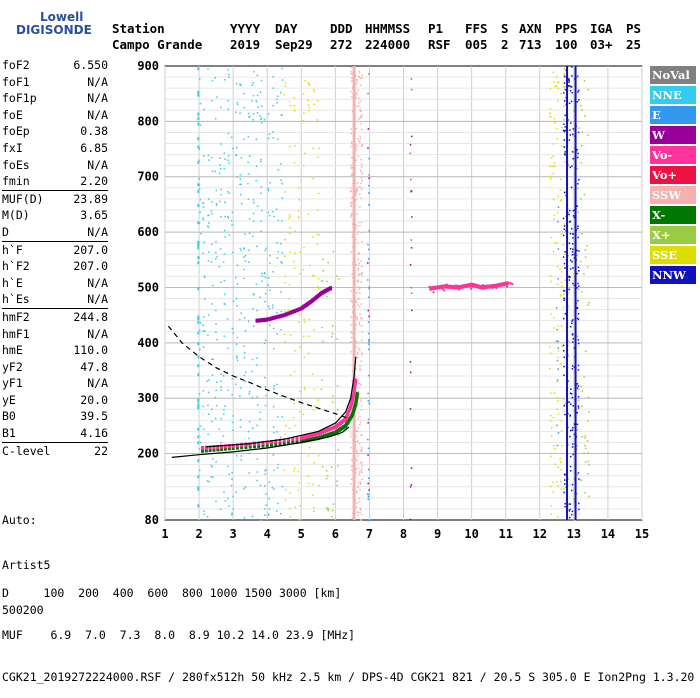  Describe the element at coordinates (9, 416) in the screenshot. I see `param-label: B0` at that location.